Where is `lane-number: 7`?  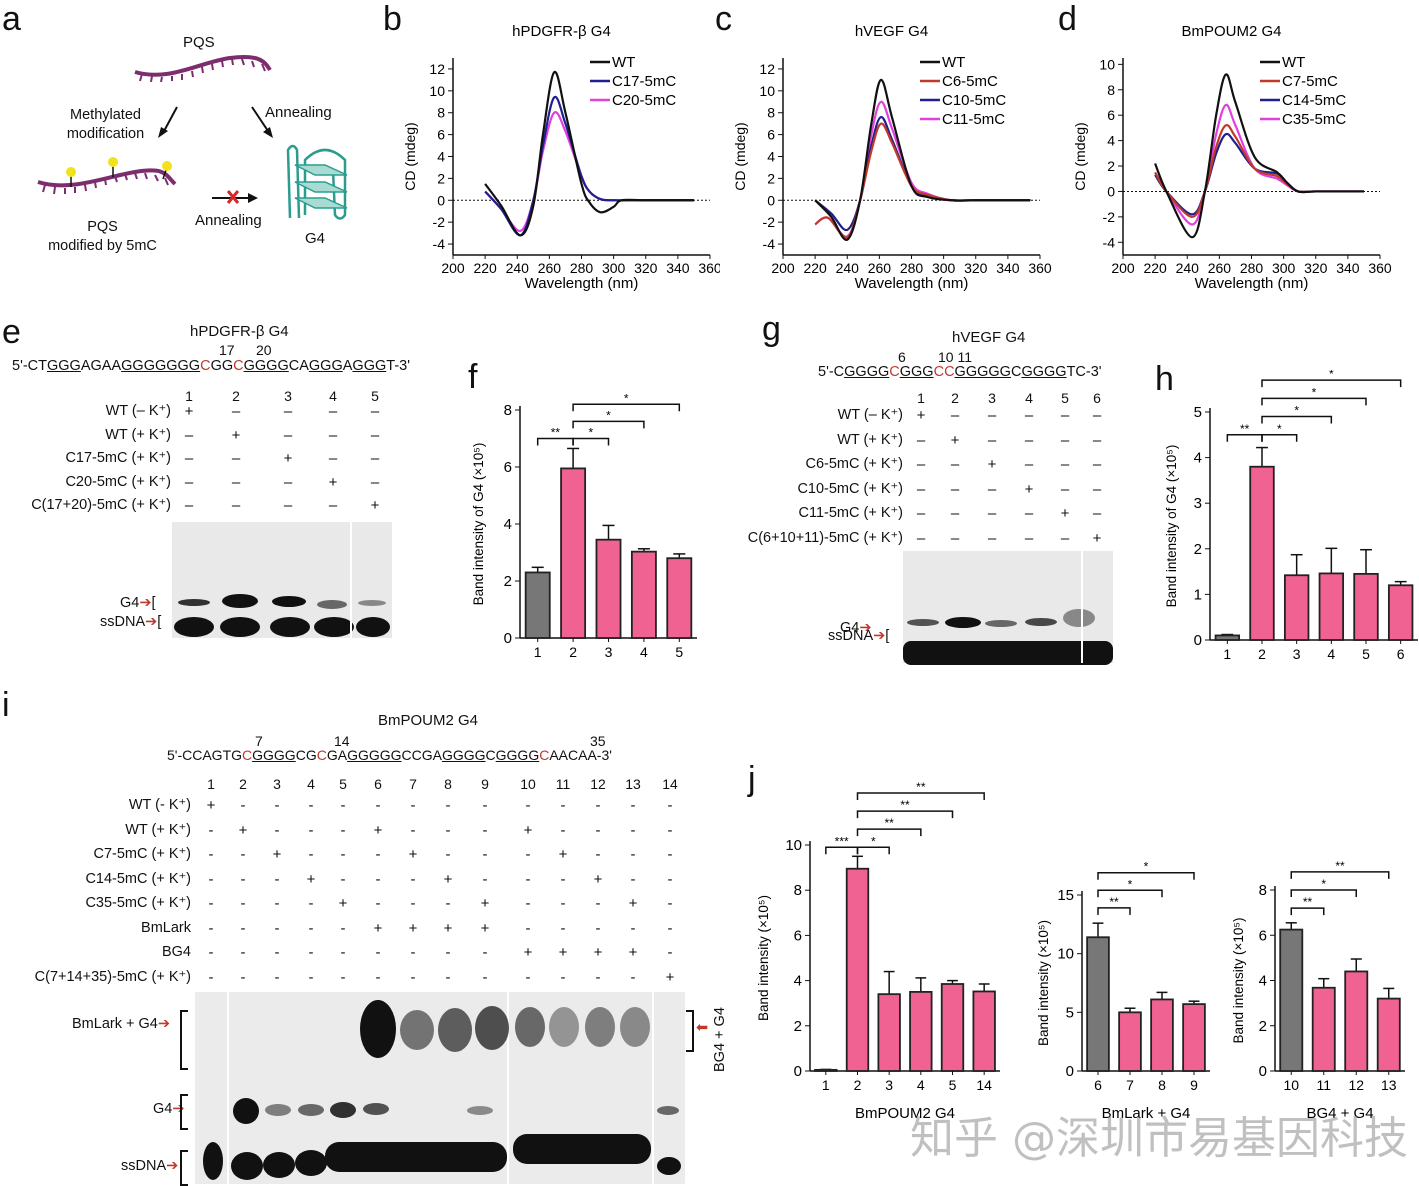 lane-number: 7 is located at coordinates (413, 784).